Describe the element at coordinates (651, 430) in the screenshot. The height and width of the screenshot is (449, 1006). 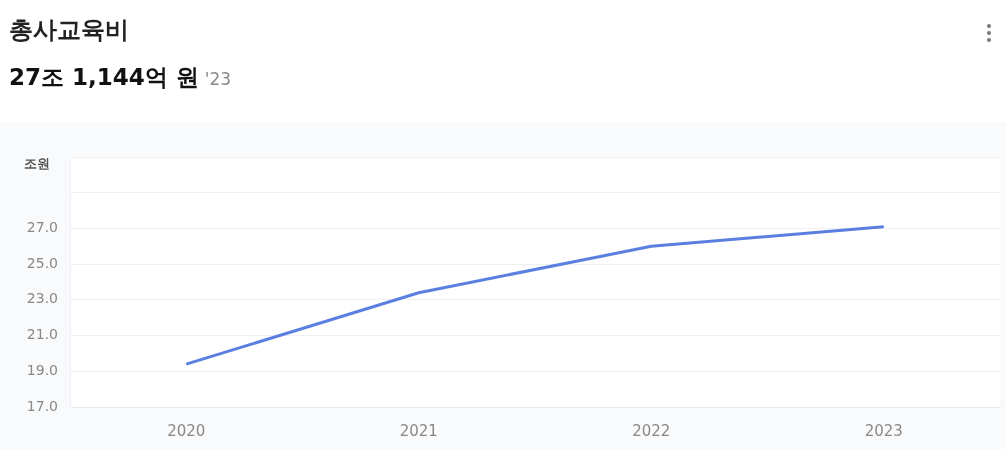
I see `x-tick-label: 2022` at that location.